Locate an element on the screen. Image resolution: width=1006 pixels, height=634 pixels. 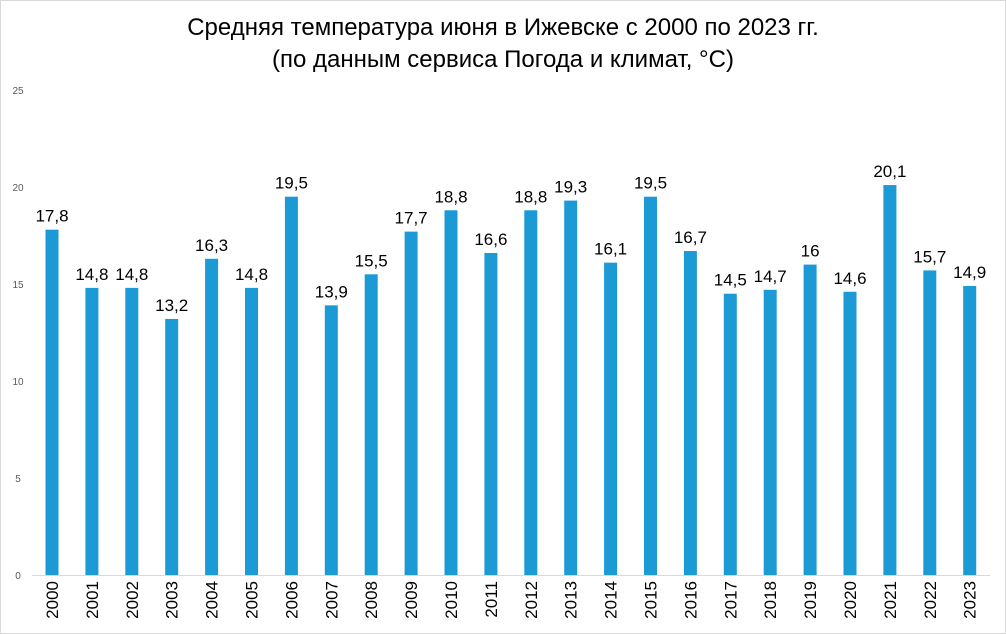
data-label-2002: 14,8 is located at coordinates (131, 274).